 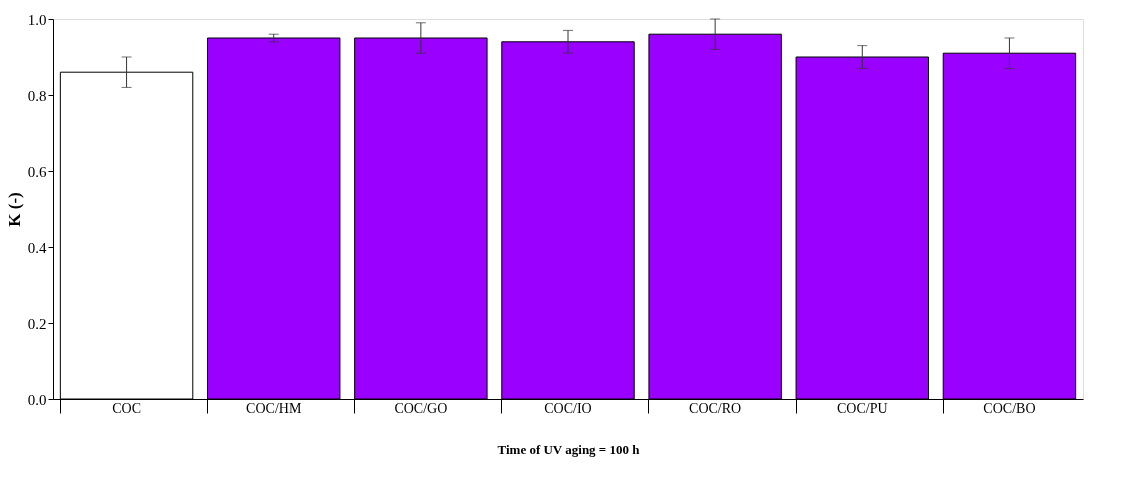 I want to click on y-tick-label: 0.2, so click(x=37, y=323).